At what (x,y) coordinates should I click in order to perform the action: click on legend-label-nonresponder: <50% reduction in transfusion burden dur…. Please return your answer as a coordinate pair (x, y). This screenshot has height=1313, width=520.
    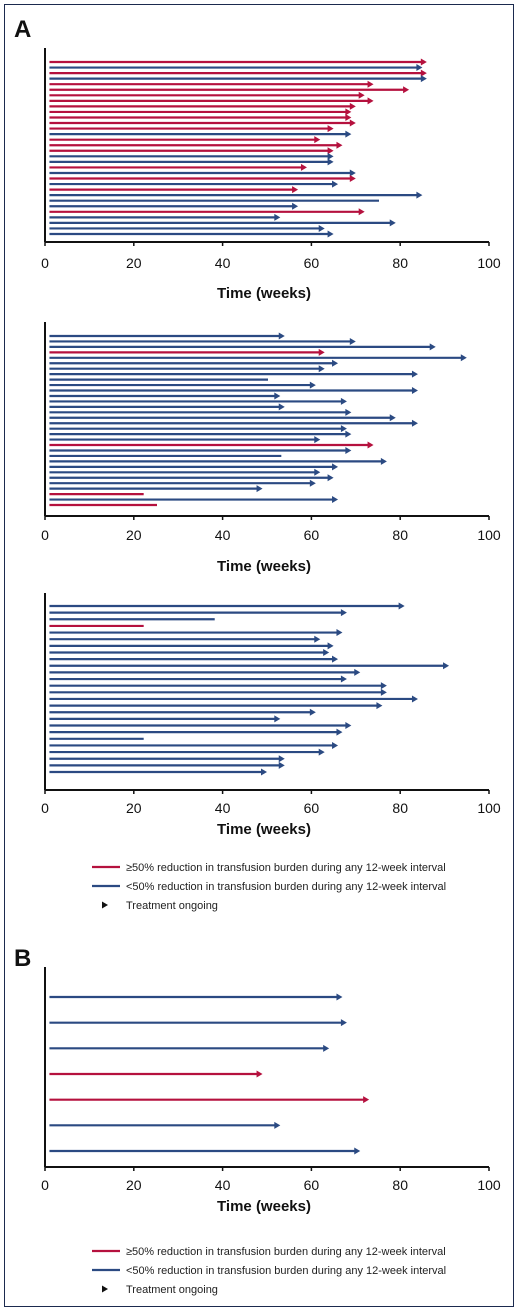
    Looking at the image, I should click on (286, 1271).